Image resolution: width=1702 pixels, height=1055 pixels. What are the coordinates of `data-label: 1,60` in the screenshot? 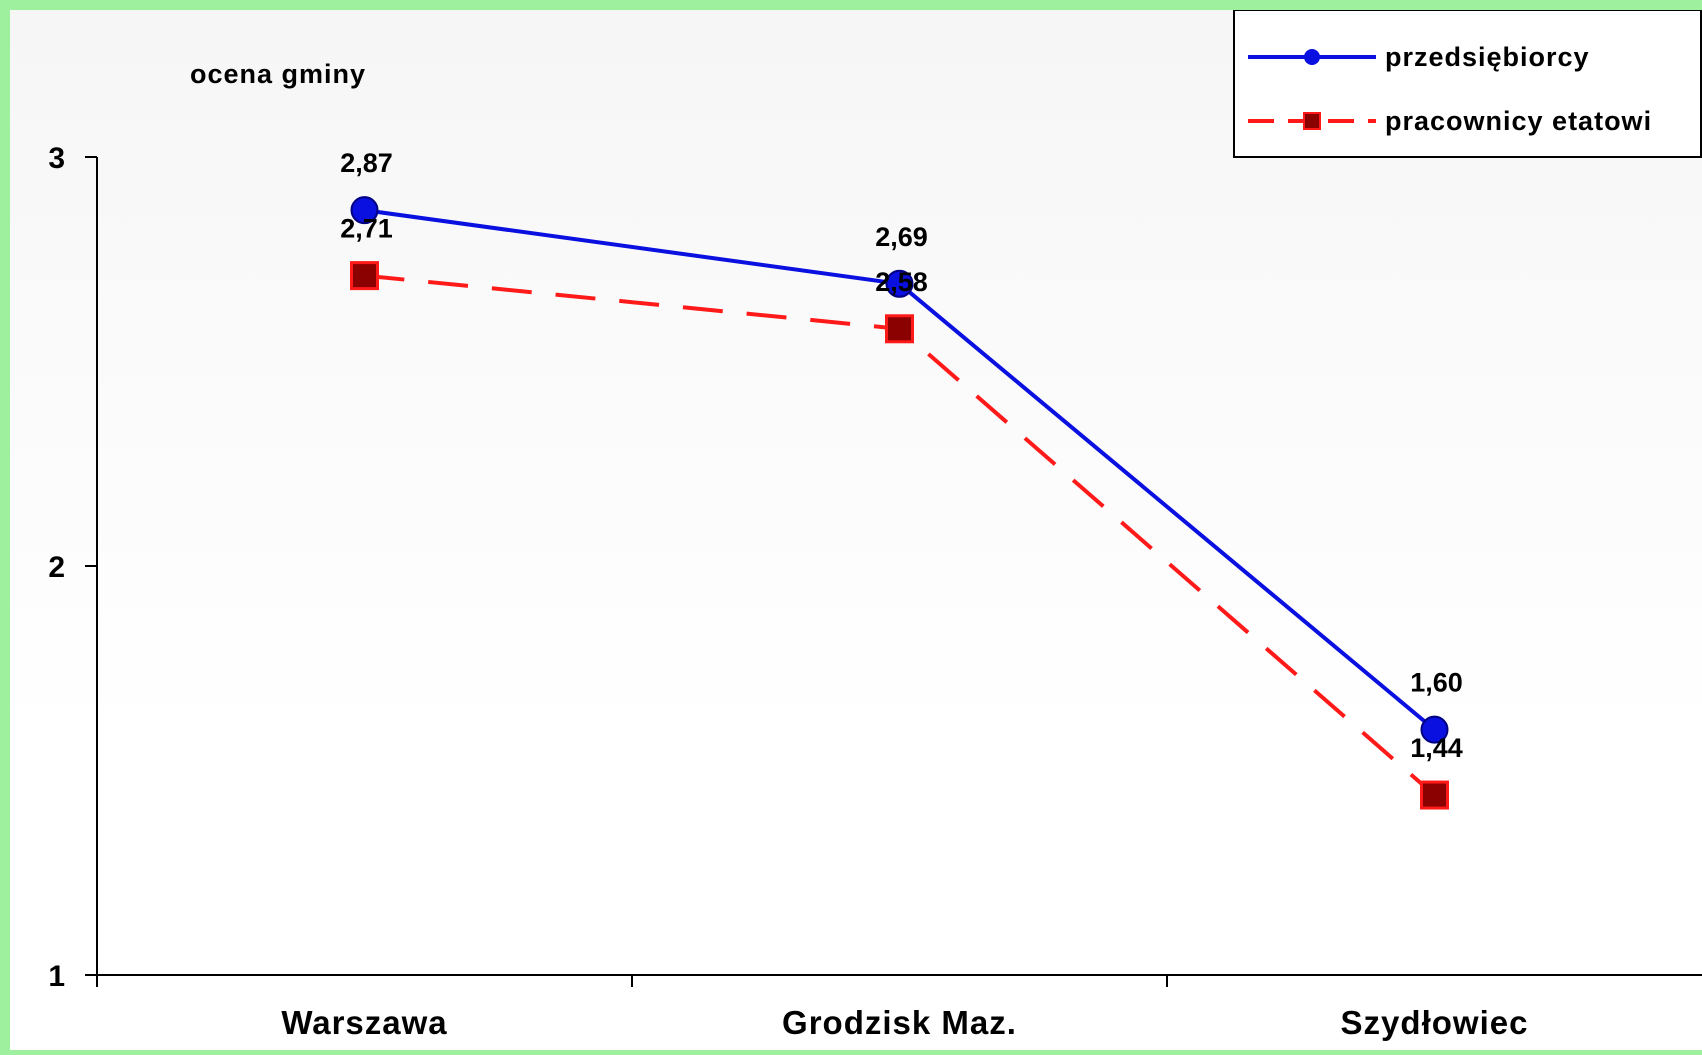 It's located at (1436, 683).